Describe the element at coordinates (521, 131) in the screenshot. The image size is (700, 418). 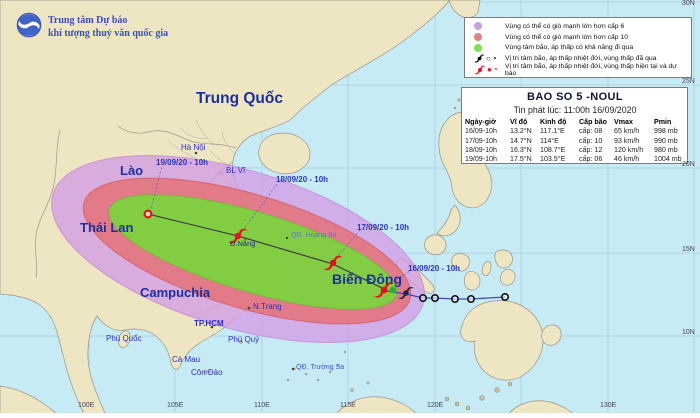
I see `bulletin-cell: 13.2°N` at that location.